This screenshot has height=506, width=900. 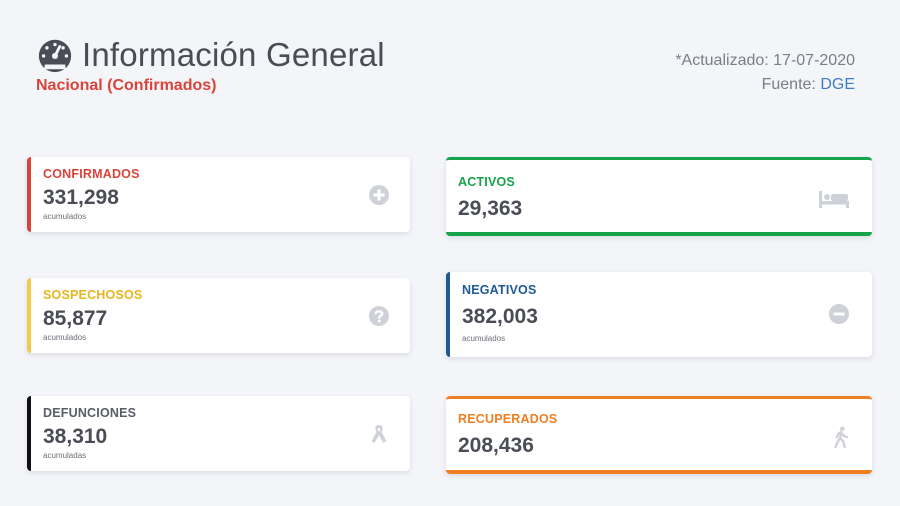 I want to click on card-label: ACTIVOS, so click(x=486, y=182).